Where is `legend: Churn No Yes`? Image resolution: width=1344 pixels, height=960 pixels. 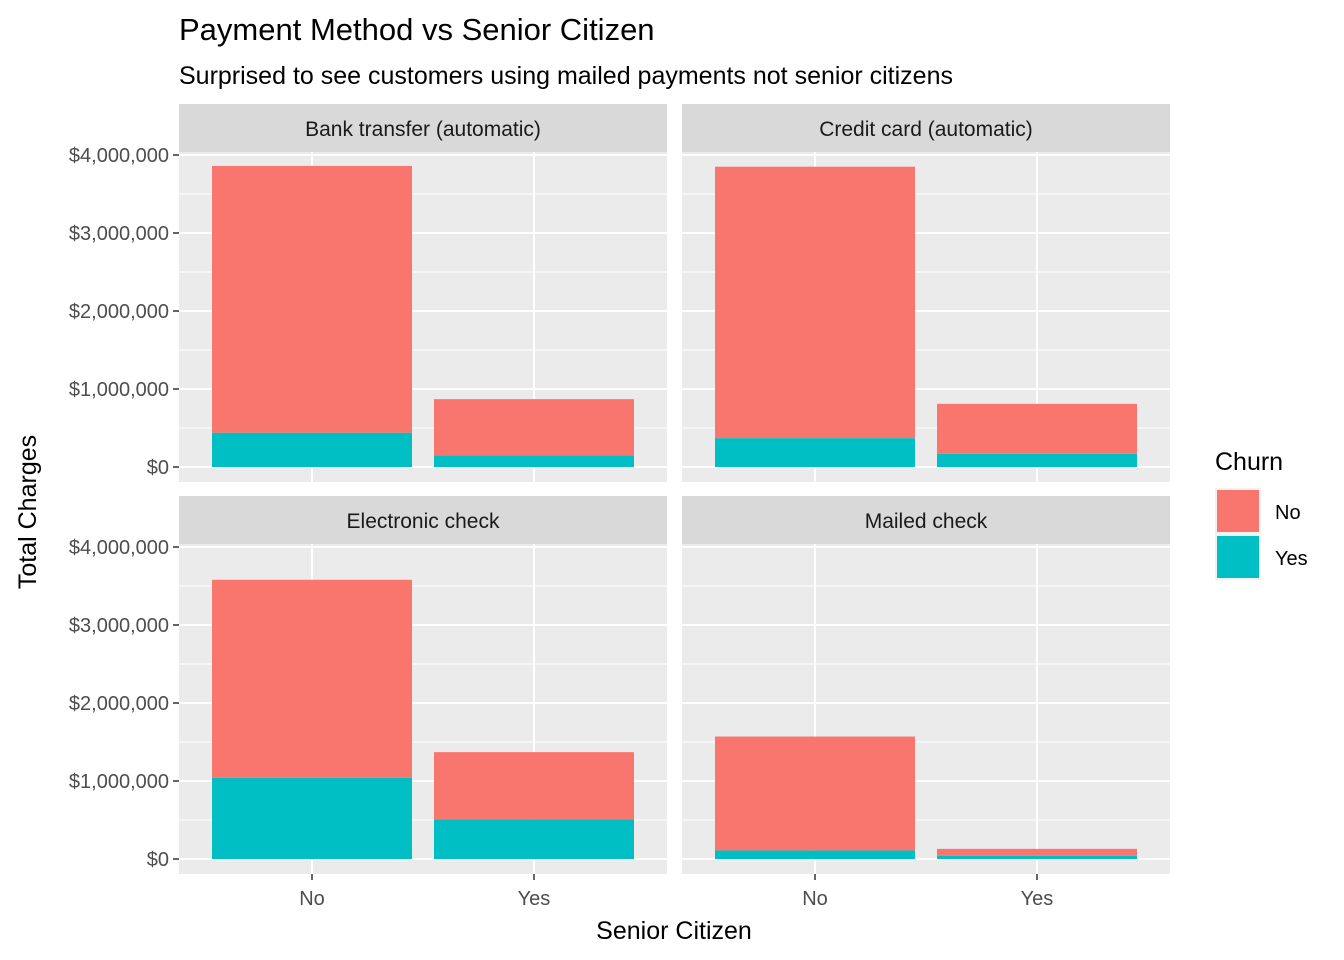
legend: Churn No Yes is located at coordinates (1261, 514).